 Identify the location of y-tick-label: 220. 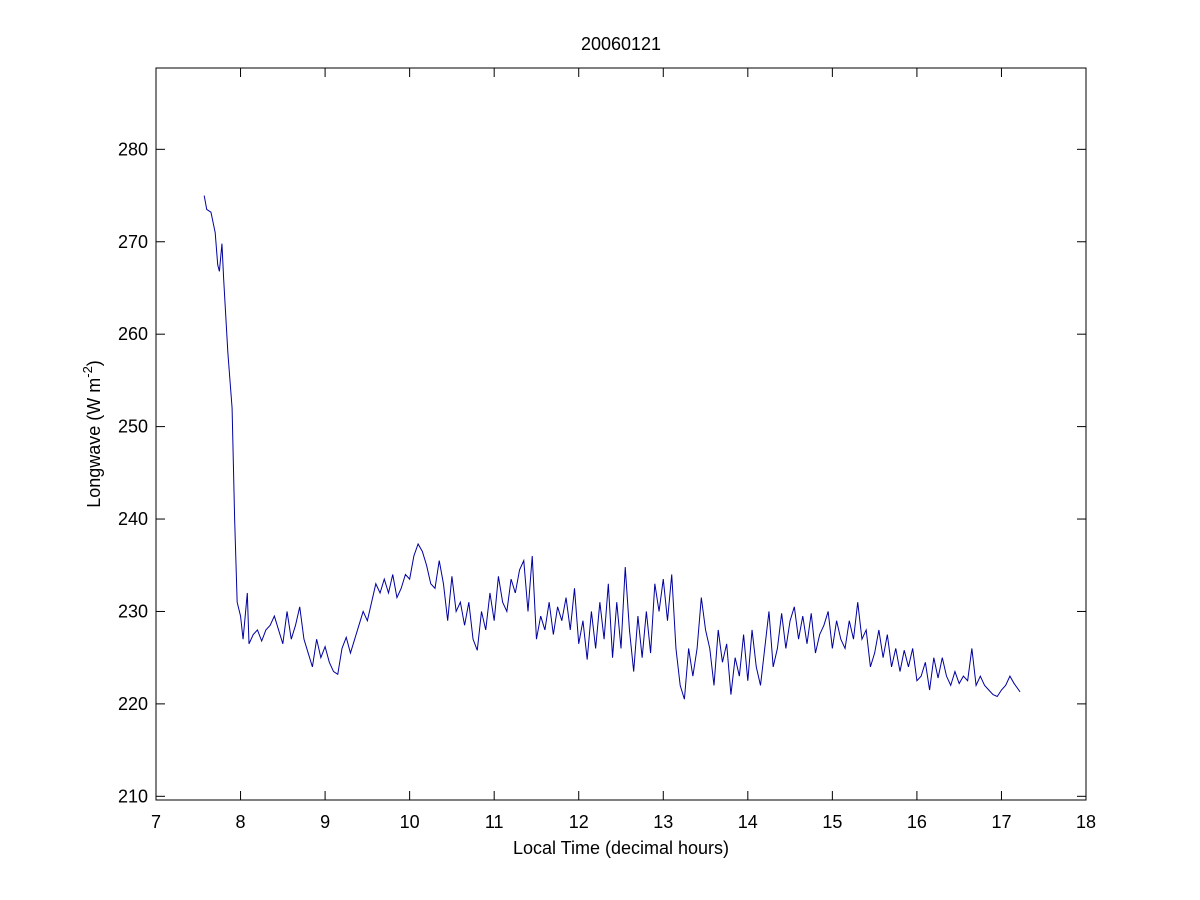
(133, 704).